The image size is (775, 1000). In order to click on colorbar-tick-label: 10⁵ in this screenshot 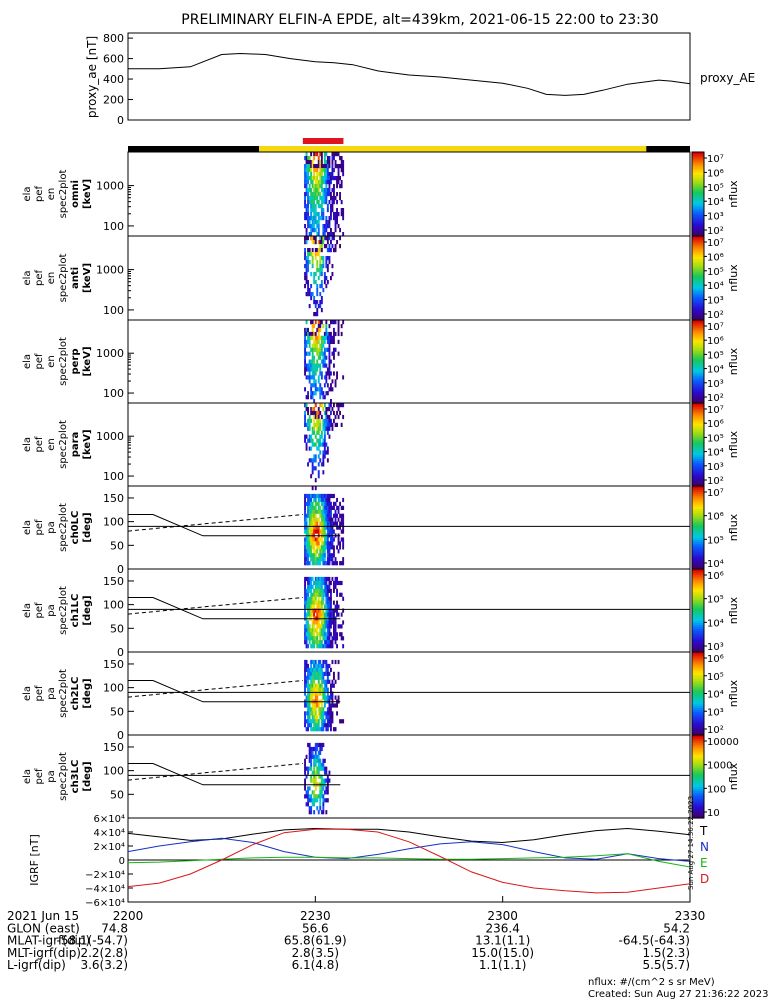, I will do `click(715, 188)`.